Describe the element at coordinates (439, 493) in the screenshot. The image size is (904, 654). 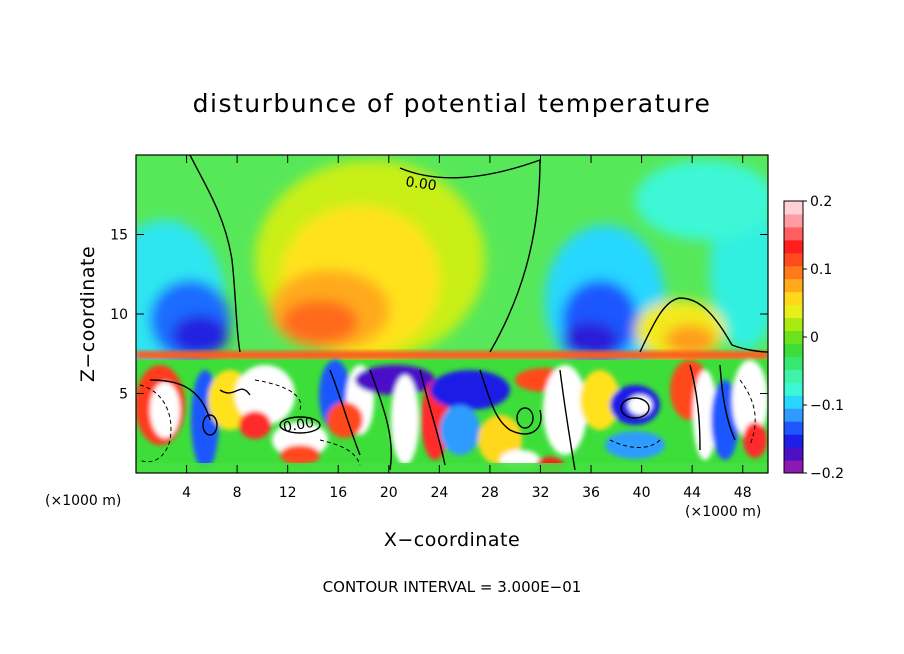
I see `x-tick-label: 24` at that location.